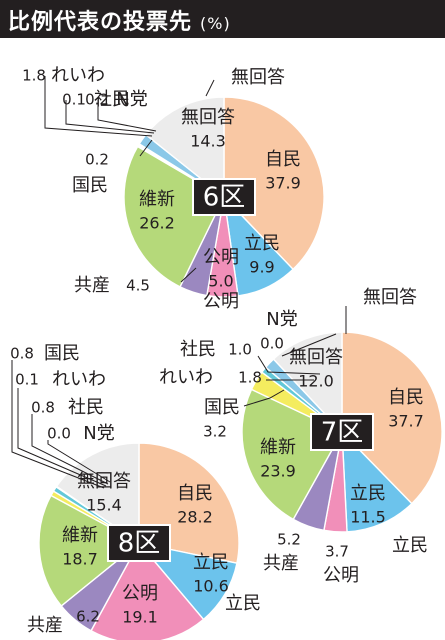  What do you see at coordinates (22, 354) in the screenshot?
I see `value-国民: 0.8` at bounding box center [22, 354].